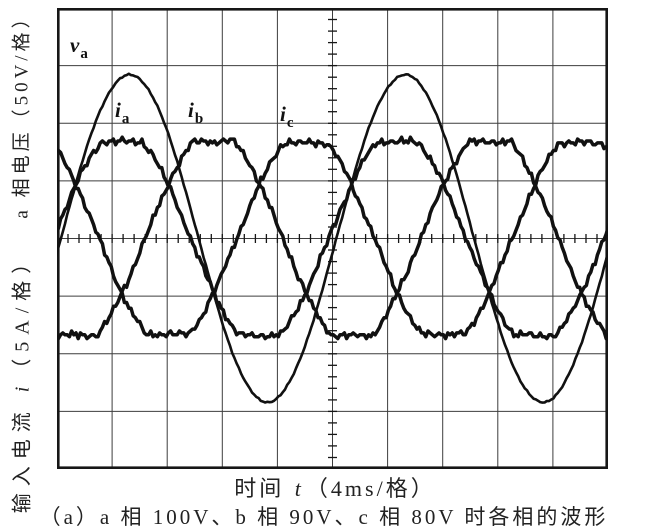  What do you see at coordinates (299, 488) in the screenshot?
I see `time-symbol: t` at bounding box center [299, 488].